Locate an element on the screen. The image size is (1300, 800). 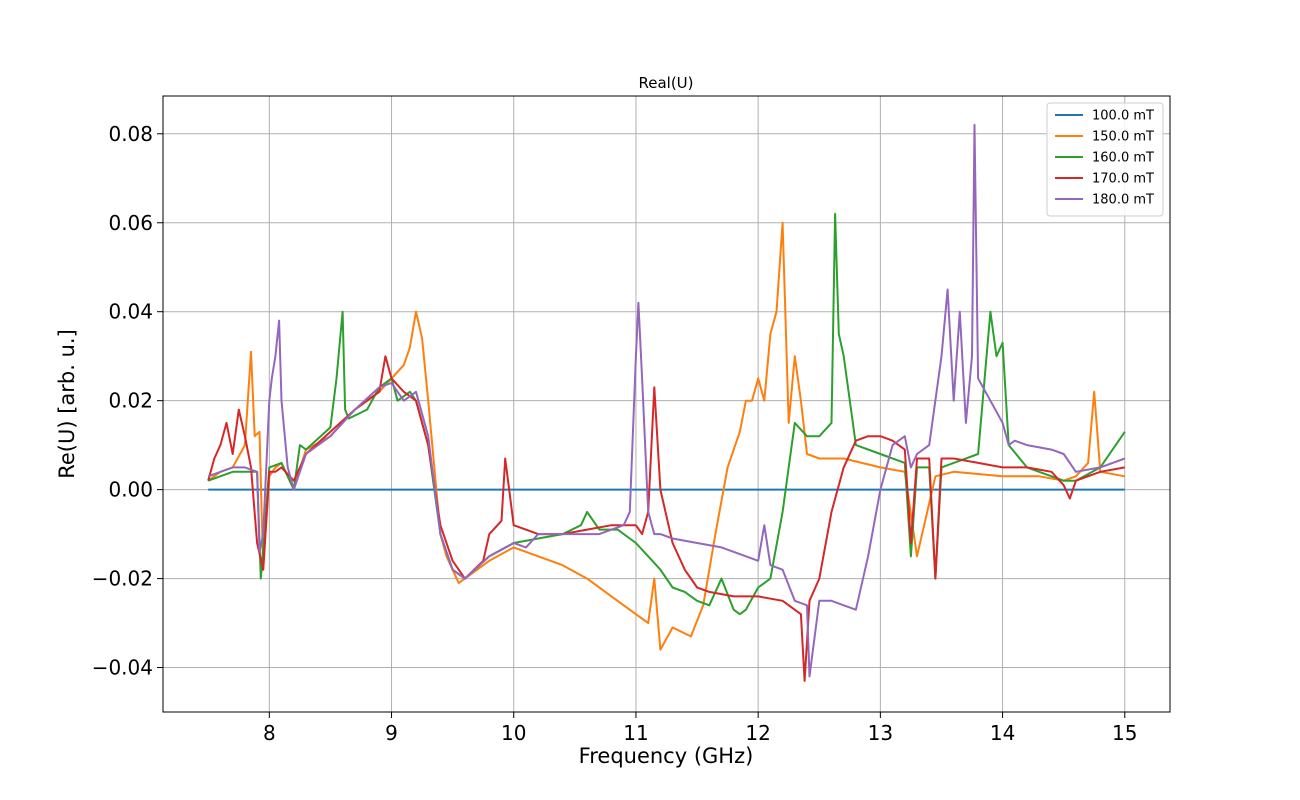
x-tick-label: 11 is located at coordinates (635, 733).